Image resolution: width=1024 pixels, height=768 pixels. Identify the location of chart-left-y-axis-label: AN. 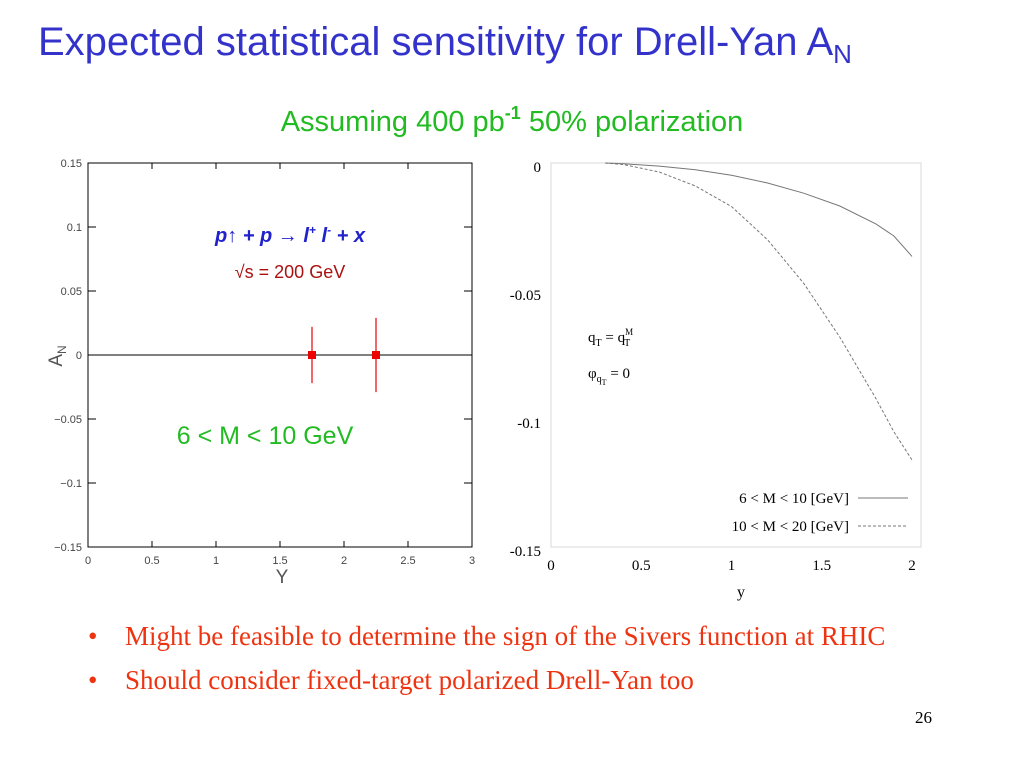
(57, 355).